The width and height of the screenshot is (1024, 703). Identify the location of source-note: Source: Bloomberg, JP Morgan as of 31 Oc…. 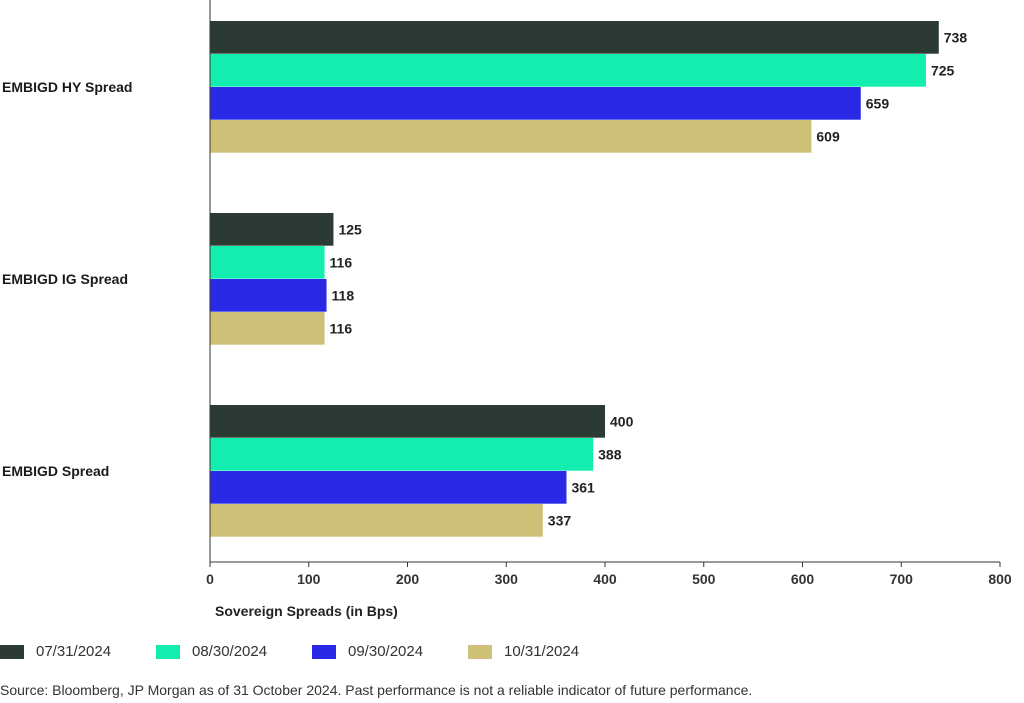
(376, 690).